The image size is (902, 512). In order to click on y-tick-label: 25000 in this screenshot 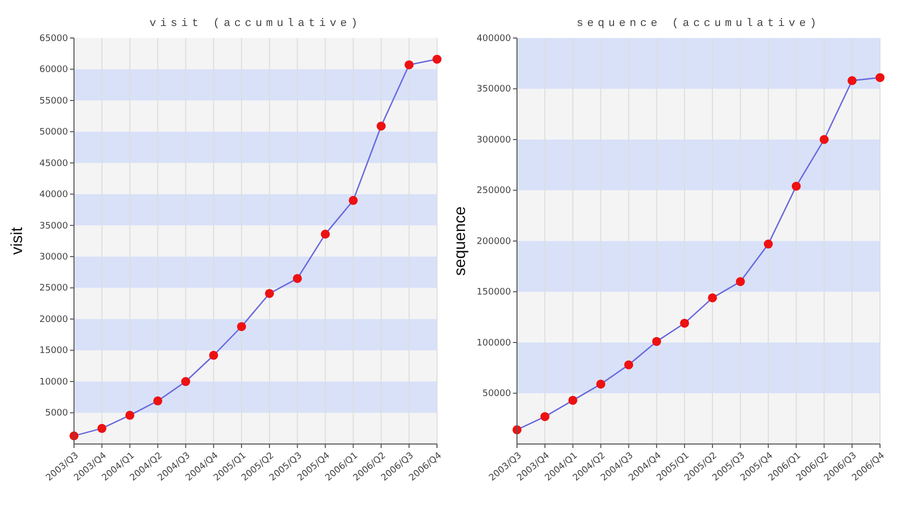, I will do `click(53, 289)`.